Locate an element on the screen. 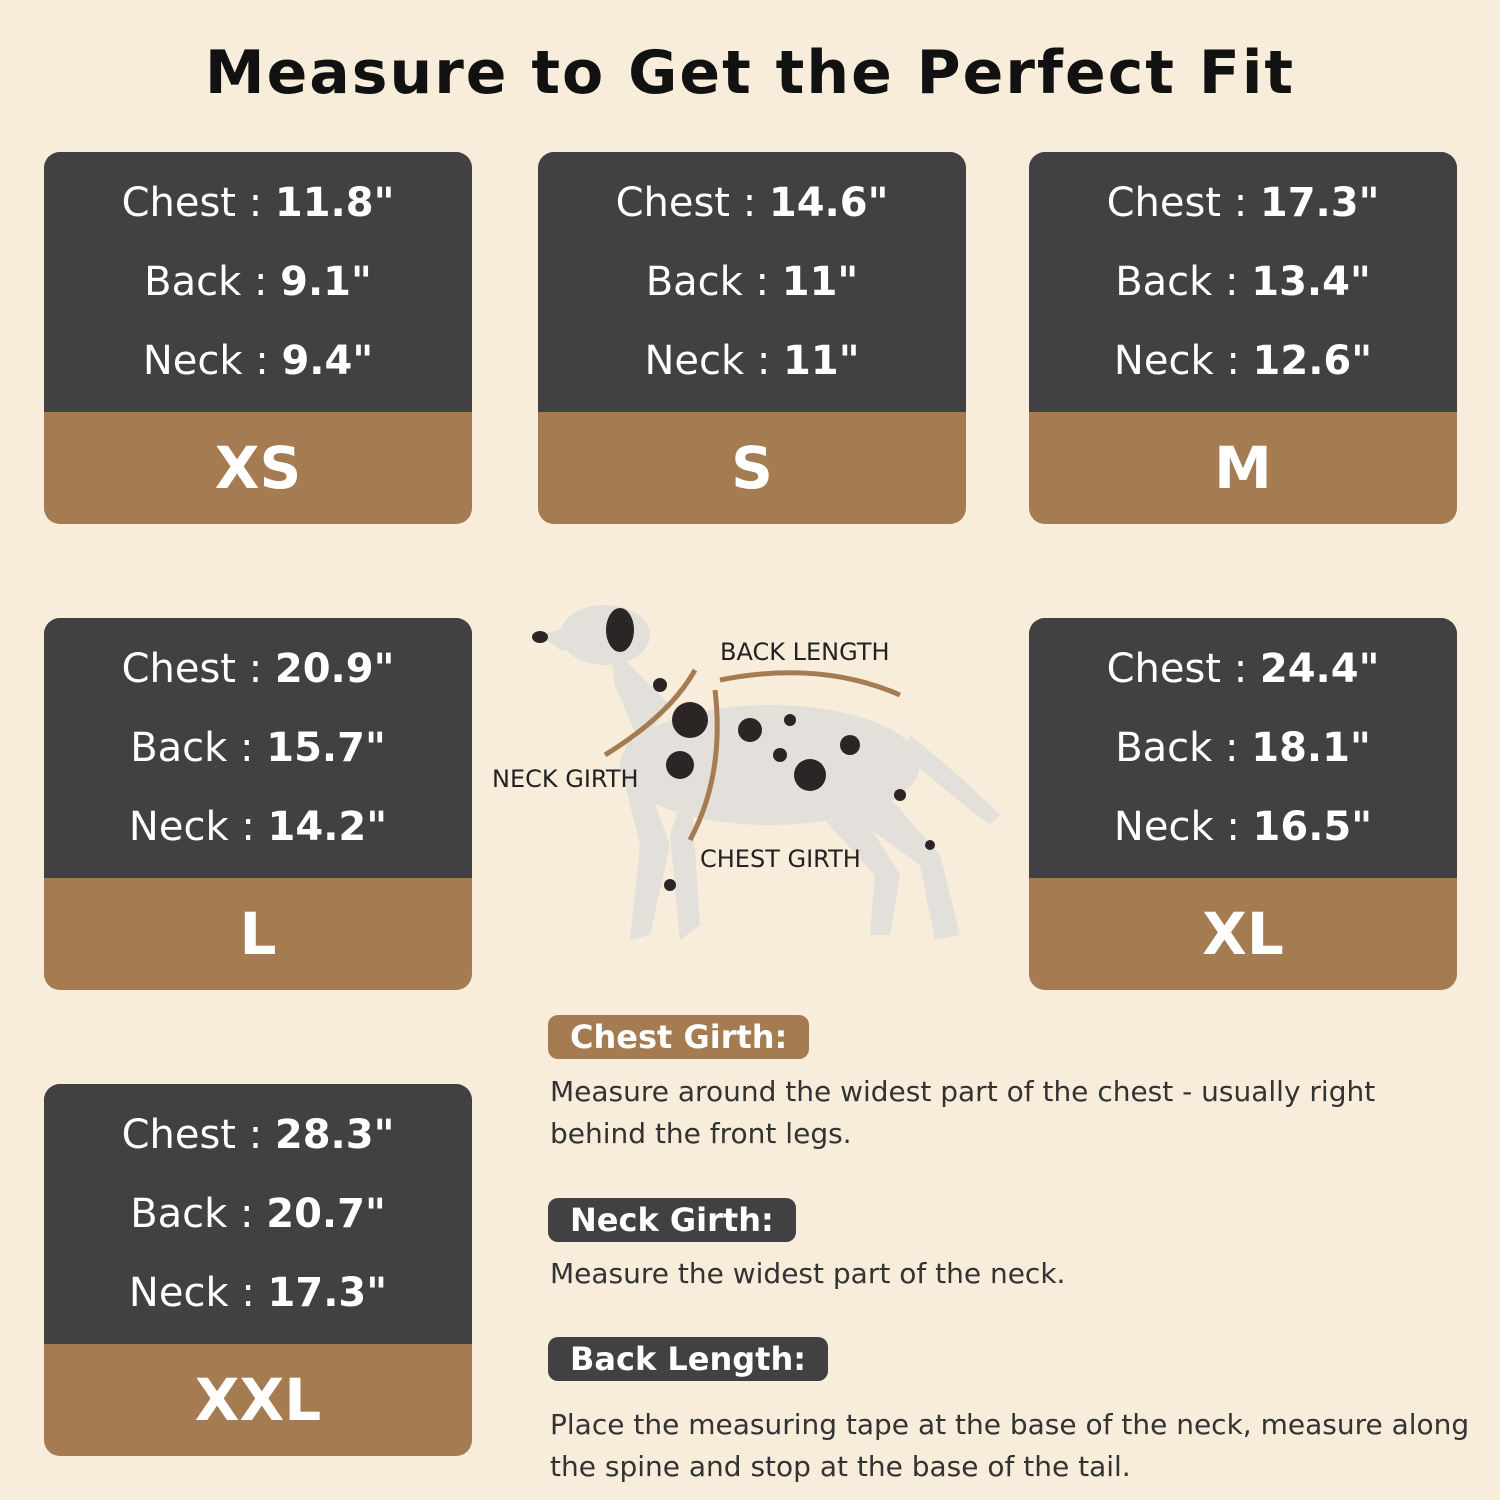  neck-measurement: Neck : 17.3" is located at coordinates (258, 1293).